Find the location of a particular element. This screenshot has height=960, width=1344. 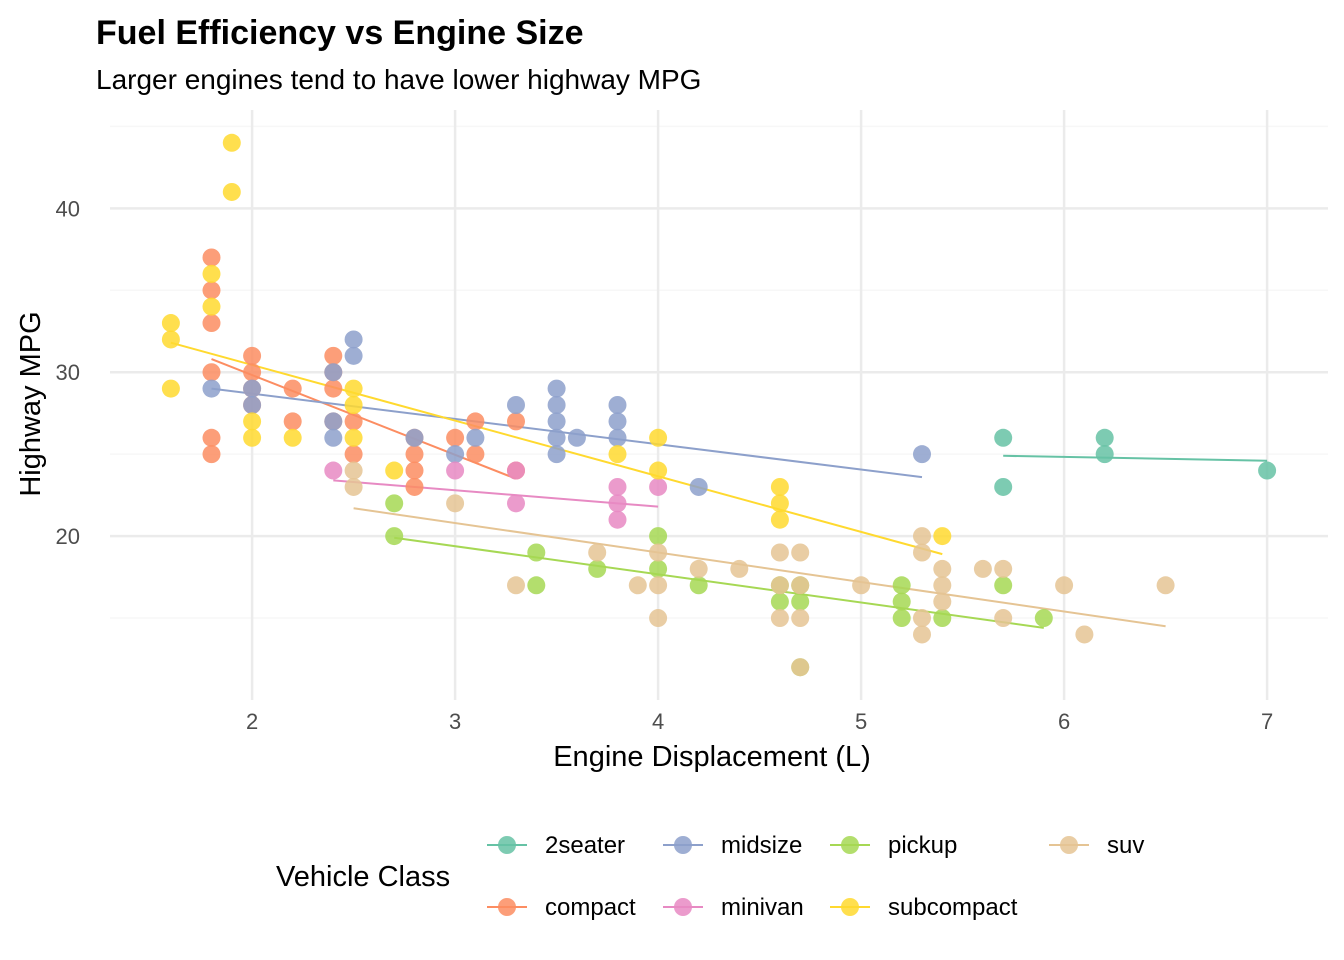

legend-label: 2seater is located at coordinates (585, 845).